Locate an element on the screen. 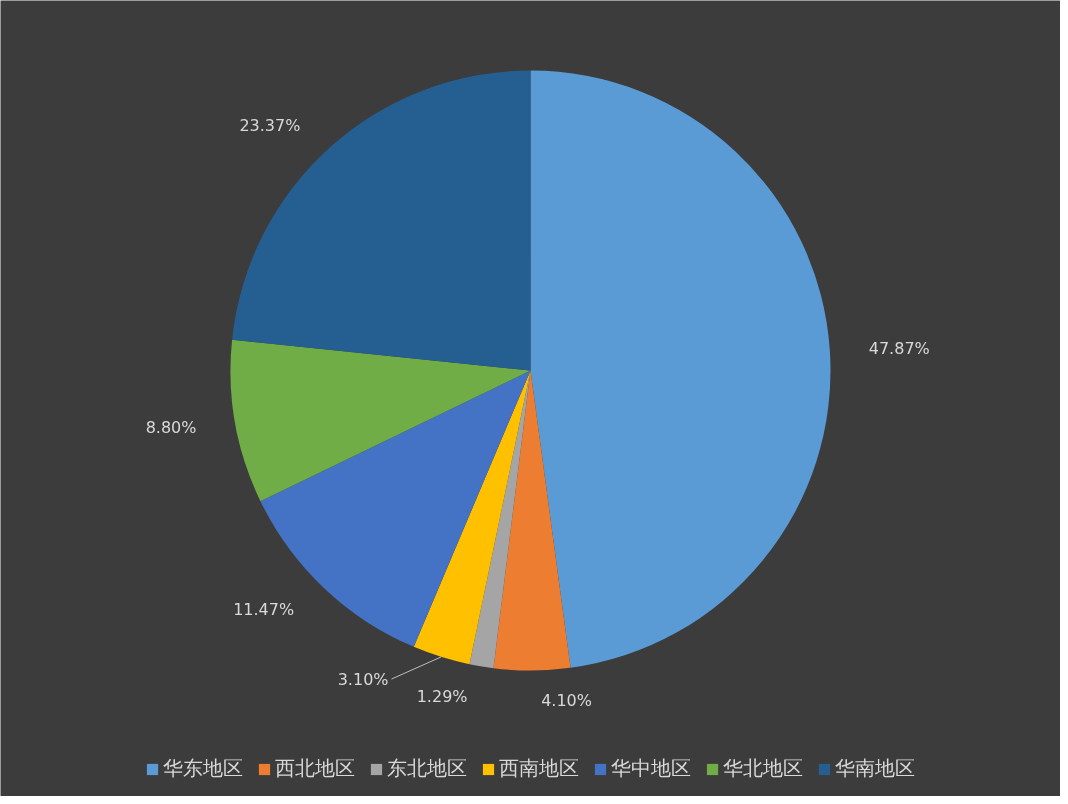 The image size is (1068, 804). legend-label: 华北地区 is located at coordinates (763, 768).